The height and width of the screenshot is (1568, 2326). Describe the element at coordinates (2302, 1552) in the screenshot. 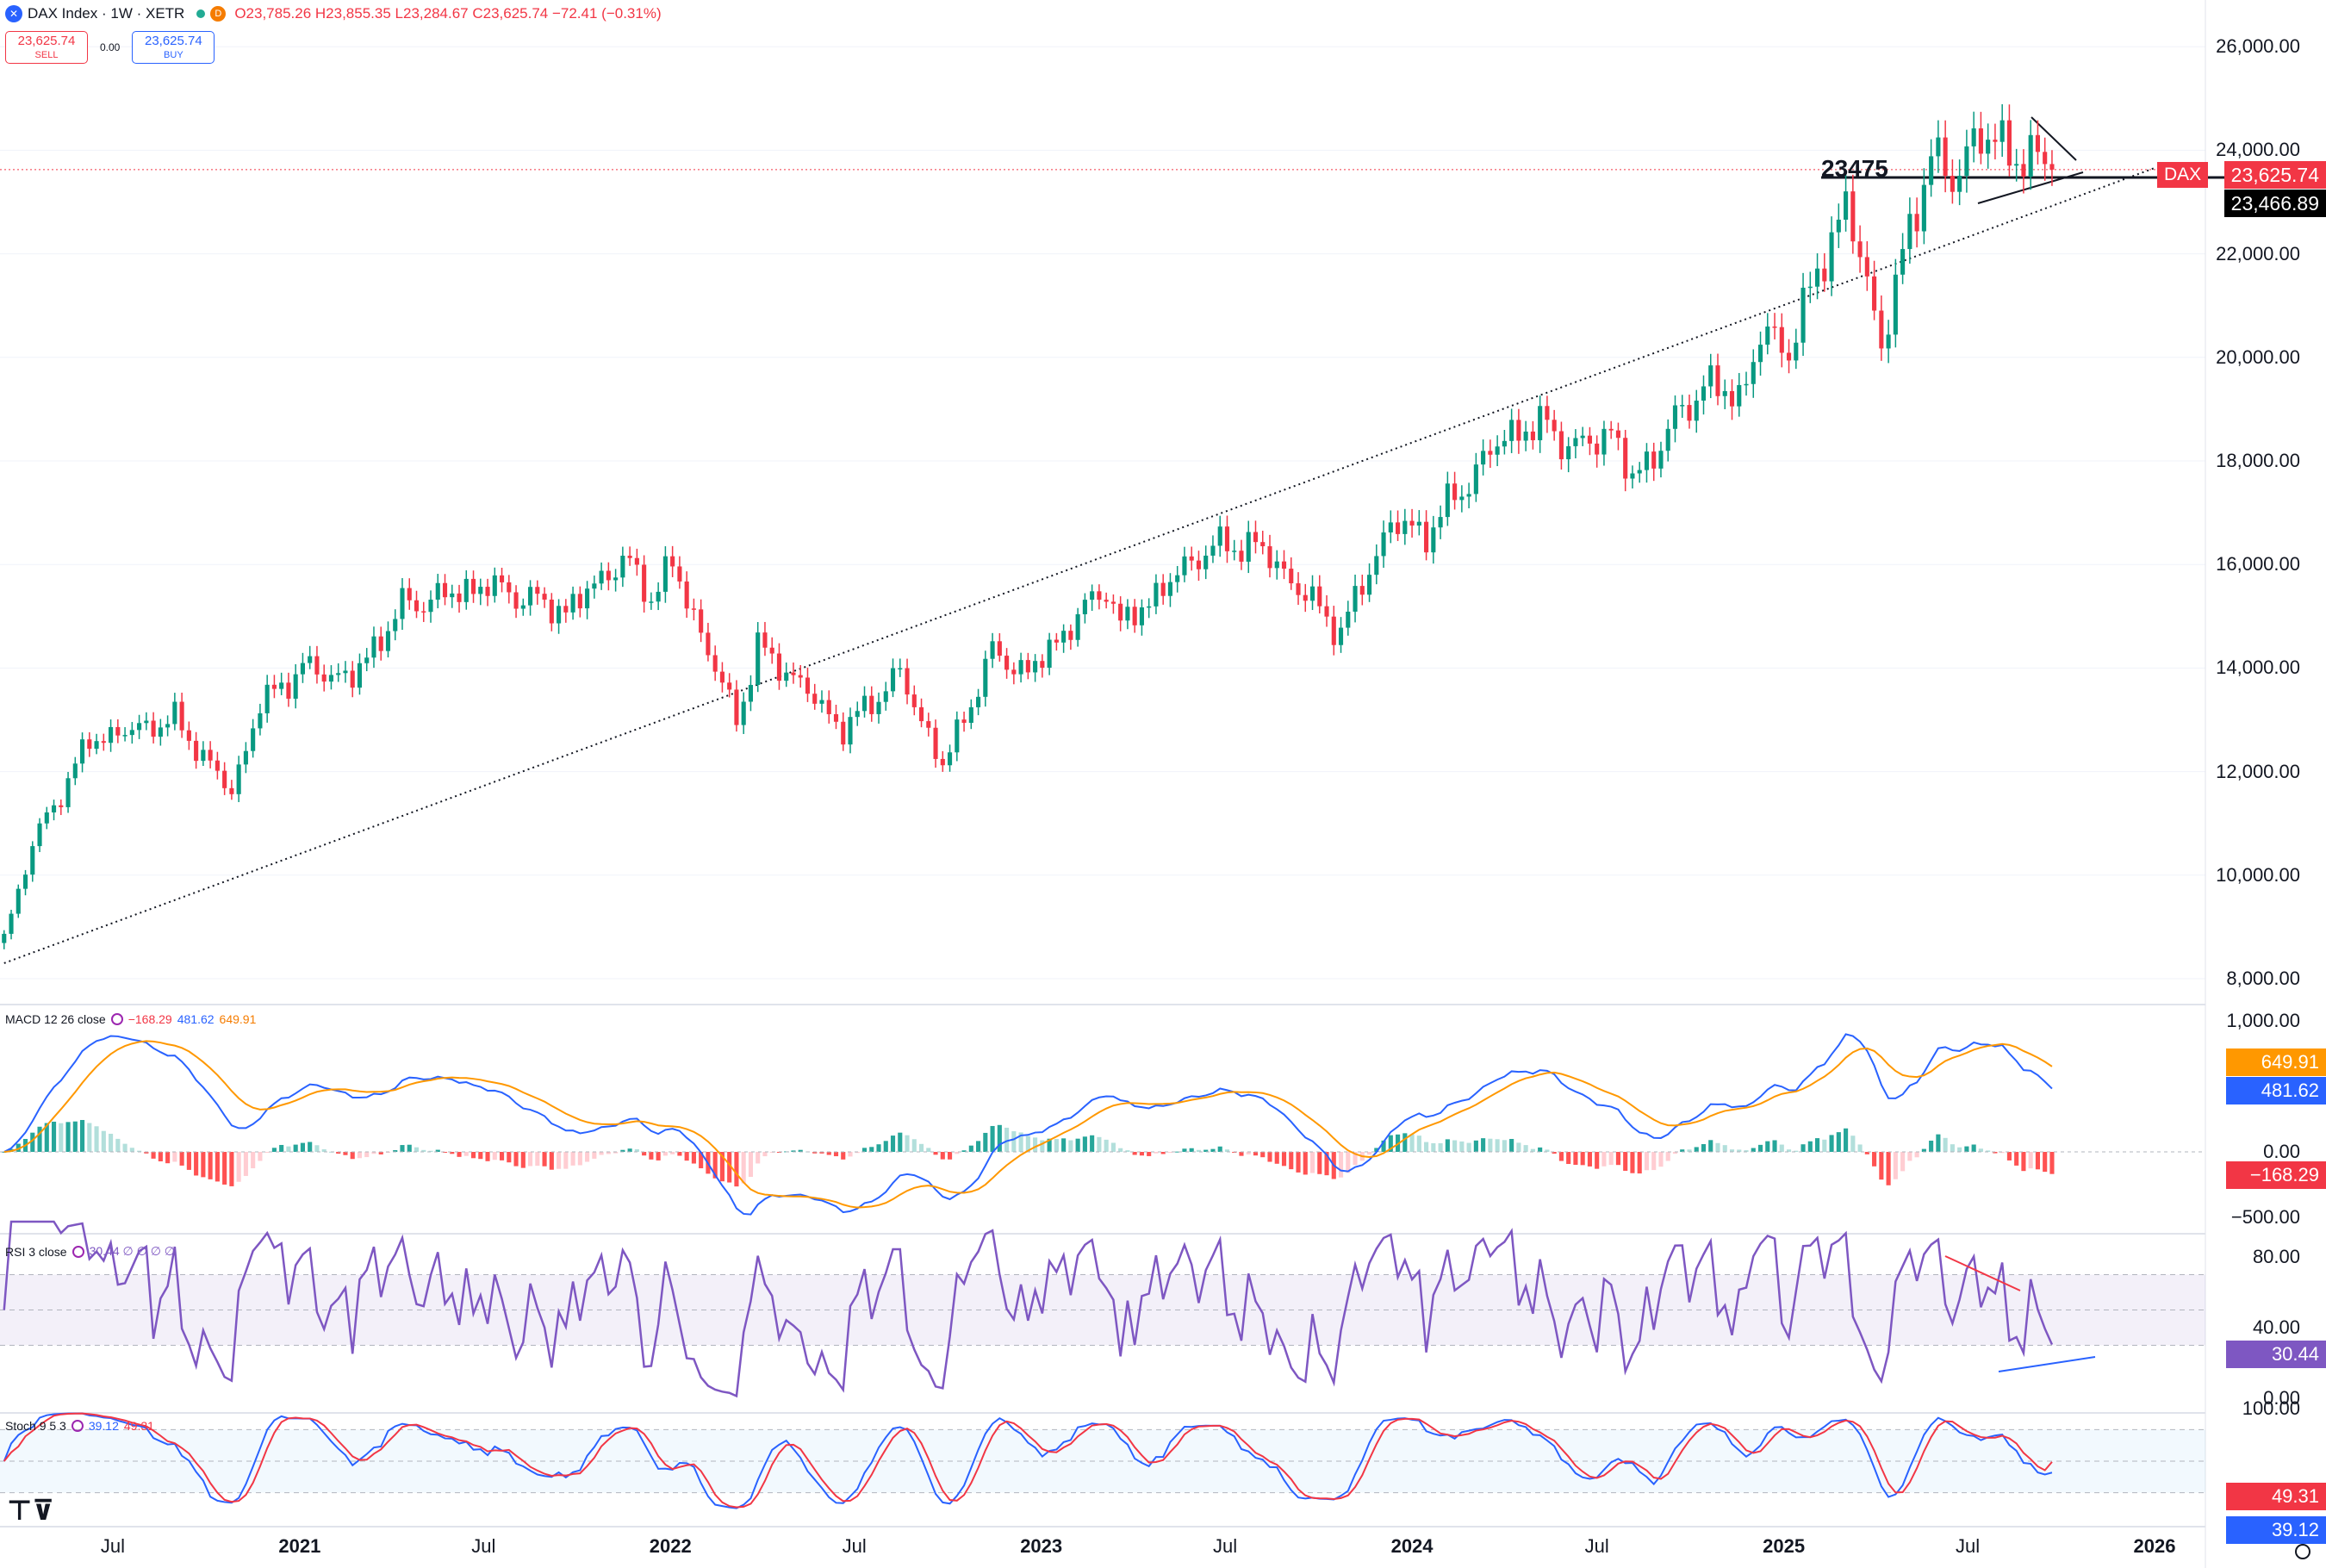

I see `settings-icon` at that location.